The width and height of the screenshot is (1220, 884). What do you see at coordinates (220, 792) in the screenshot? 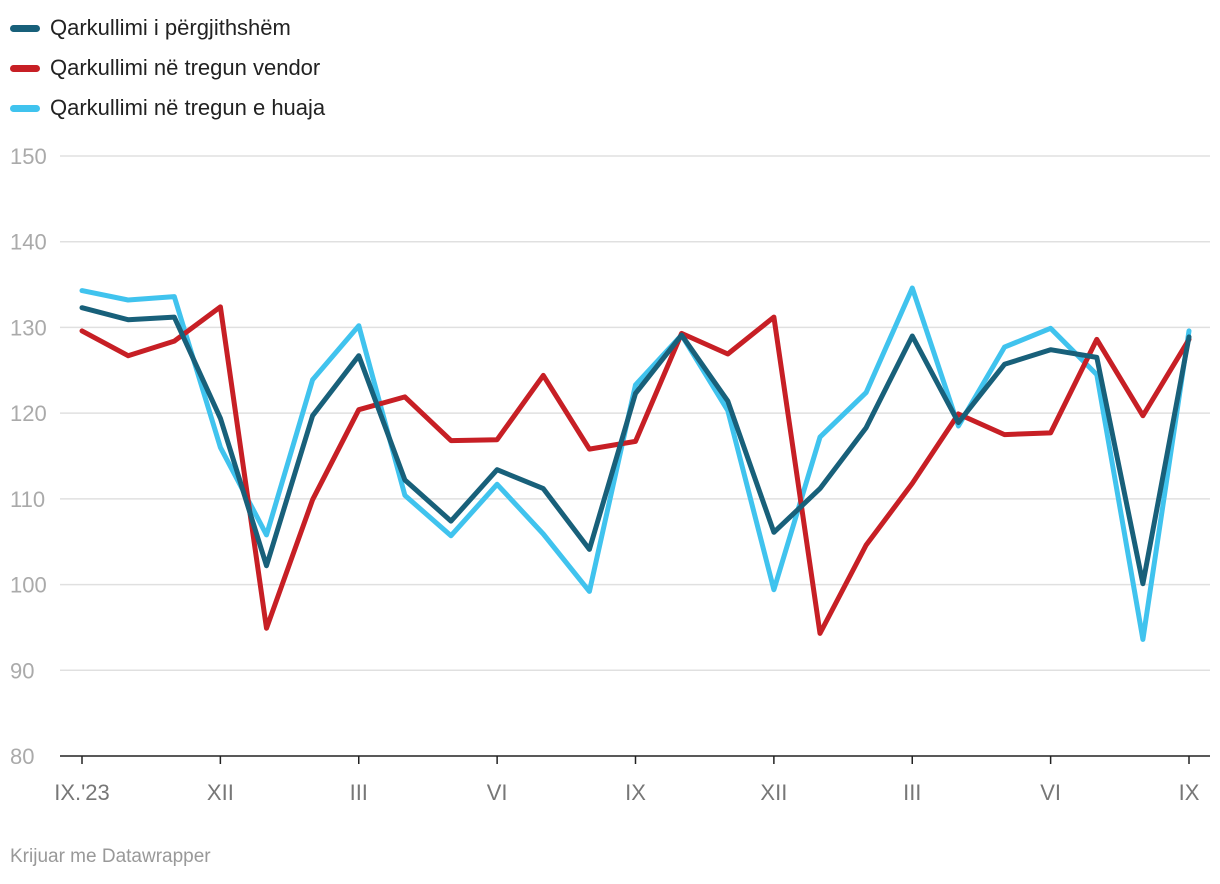
I see `x-tick-label-1: XII` at bounding box center [220, 792].